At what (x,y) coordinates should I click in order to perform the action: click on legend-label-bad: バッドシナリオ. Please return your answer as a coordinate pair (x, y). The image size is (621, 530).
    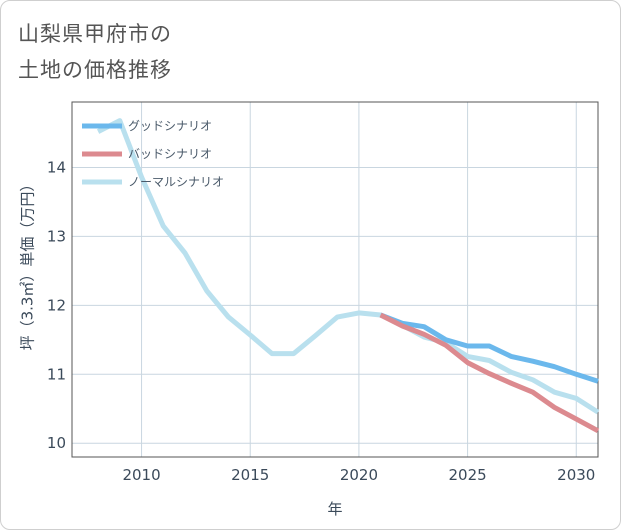
    Looking at the image, I should click on (170, 154).